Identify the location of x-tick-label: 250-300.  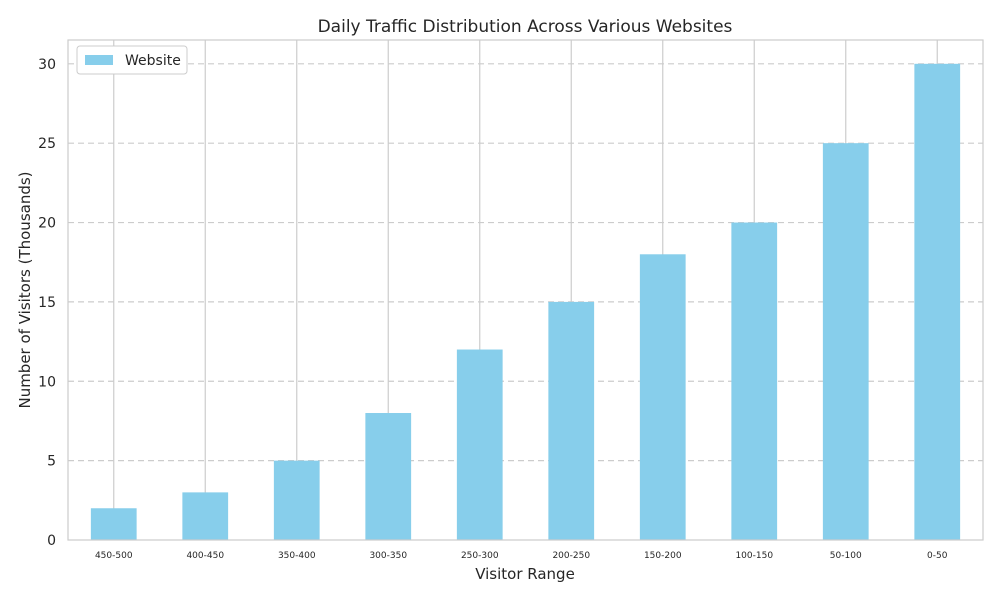
(480, 556).